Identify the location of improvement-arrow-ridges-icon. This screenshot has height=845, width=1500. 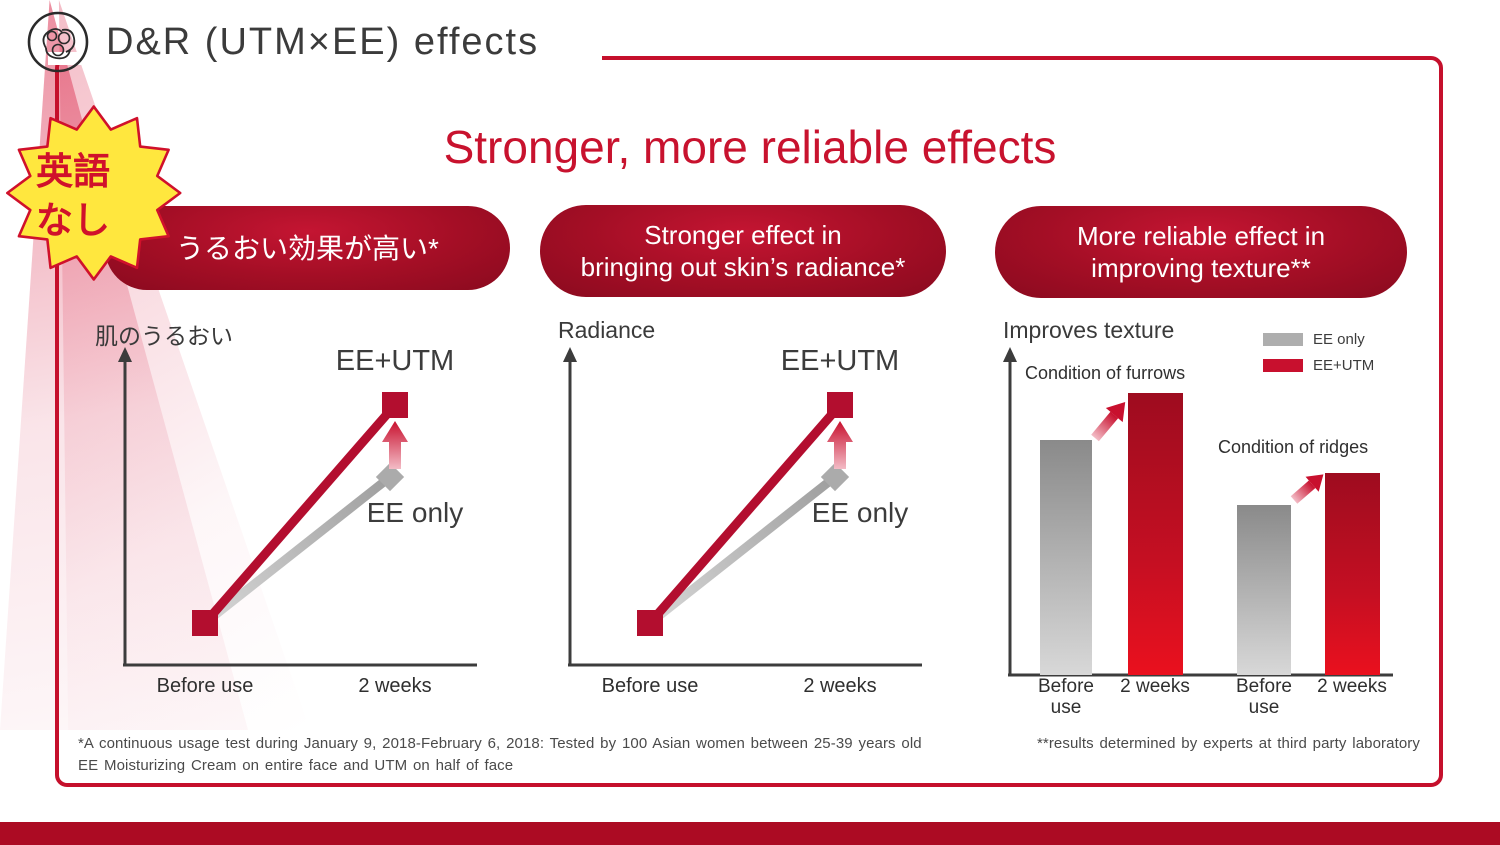
(1307, 489).